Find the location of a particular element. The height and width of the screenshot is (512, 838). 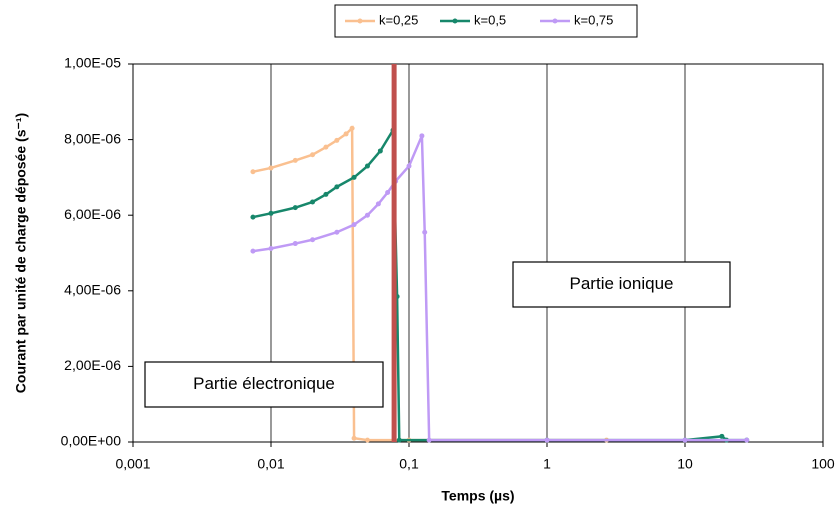

y-tick-label: 0,00E+00 is located at coordinates (91, 441).